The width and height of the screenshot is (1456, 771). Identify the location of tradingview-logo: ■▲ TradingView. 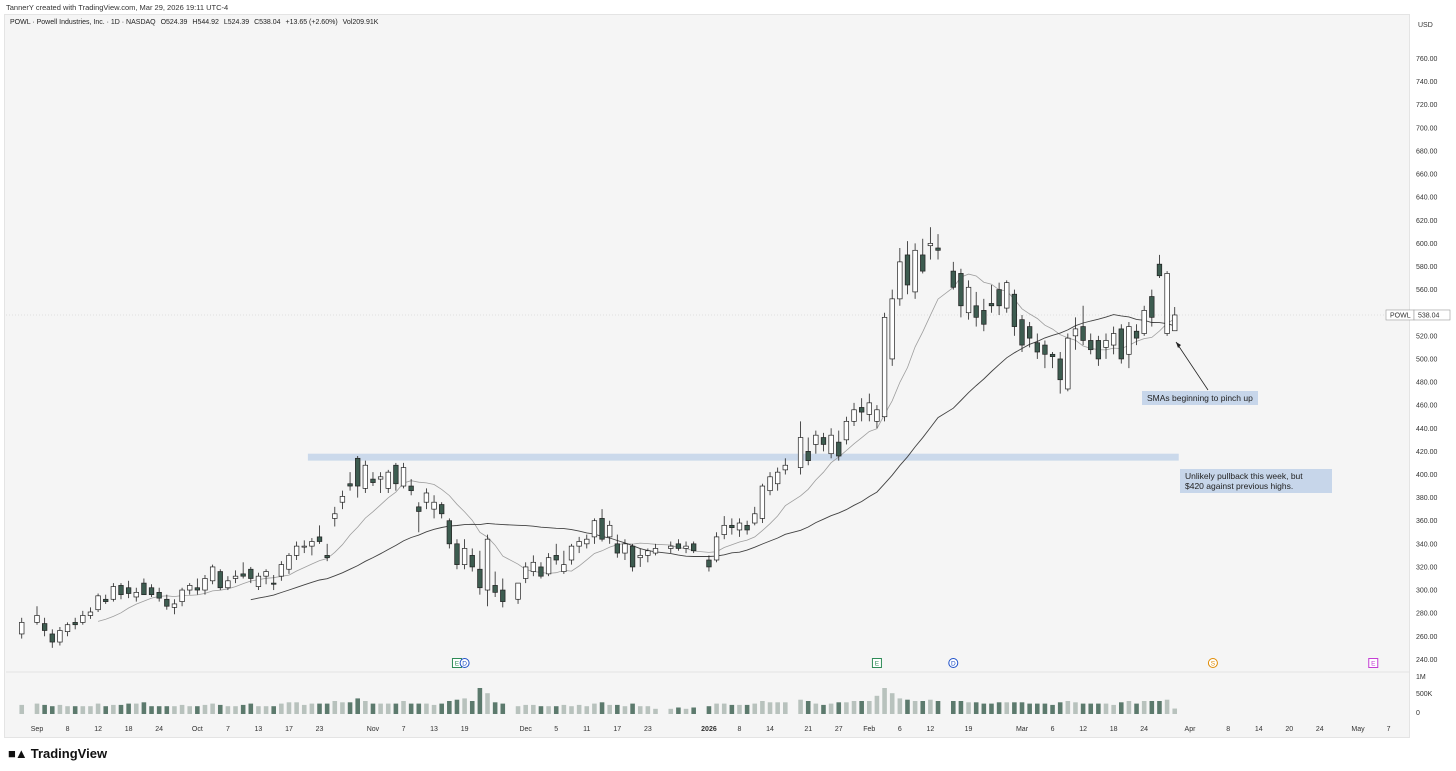
(57, 753).